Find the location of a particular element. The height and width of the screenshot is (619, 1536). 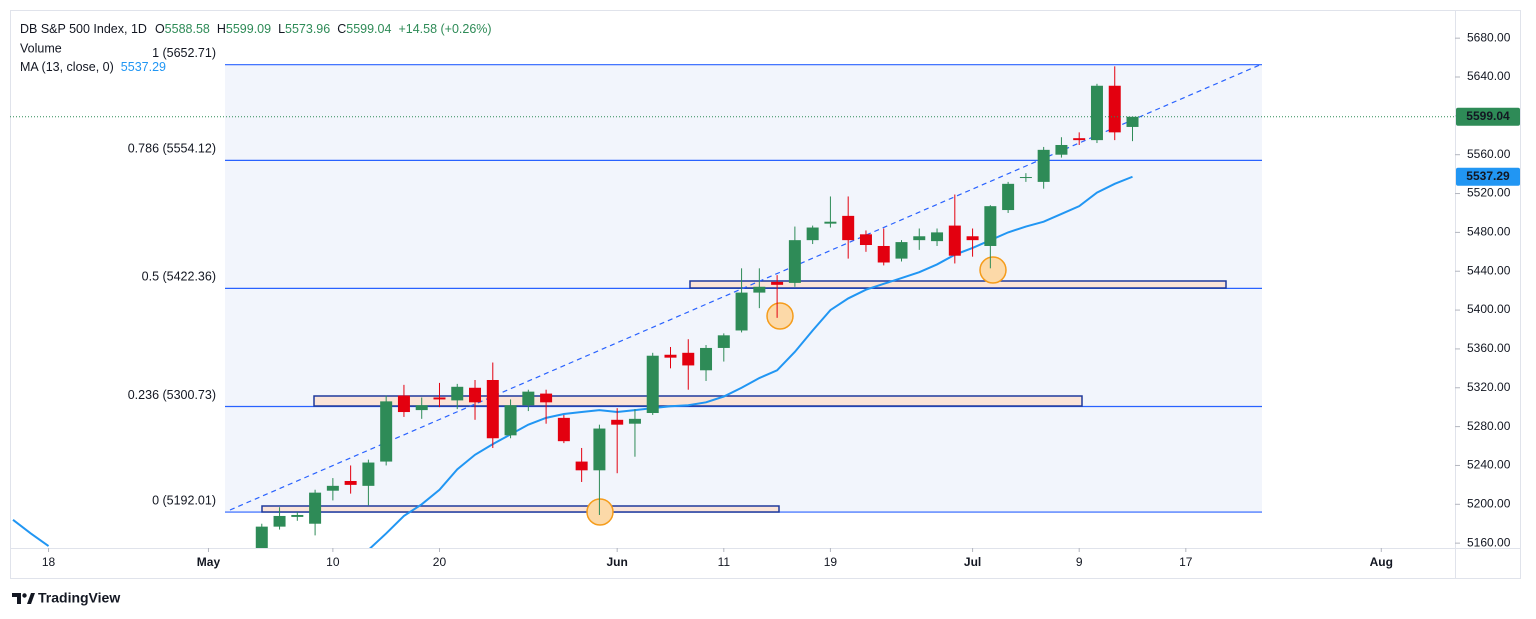

fib-label: 0 (5192.01) is located at coordinates (184, 500).